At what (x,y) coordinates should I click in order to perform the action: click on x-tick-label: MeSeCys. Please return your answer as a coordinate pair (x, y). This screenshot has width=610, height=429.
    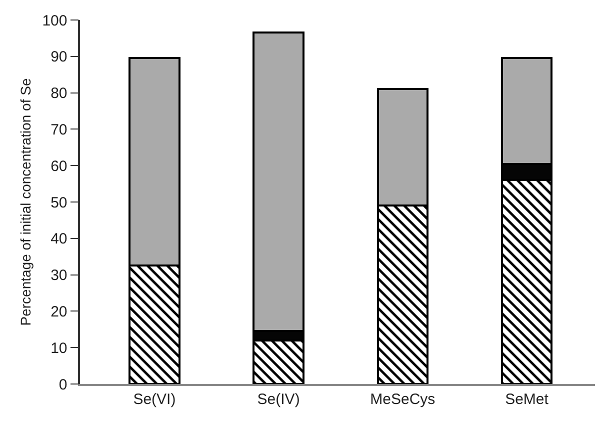
    Looking at the image, I should click on (403, 399).